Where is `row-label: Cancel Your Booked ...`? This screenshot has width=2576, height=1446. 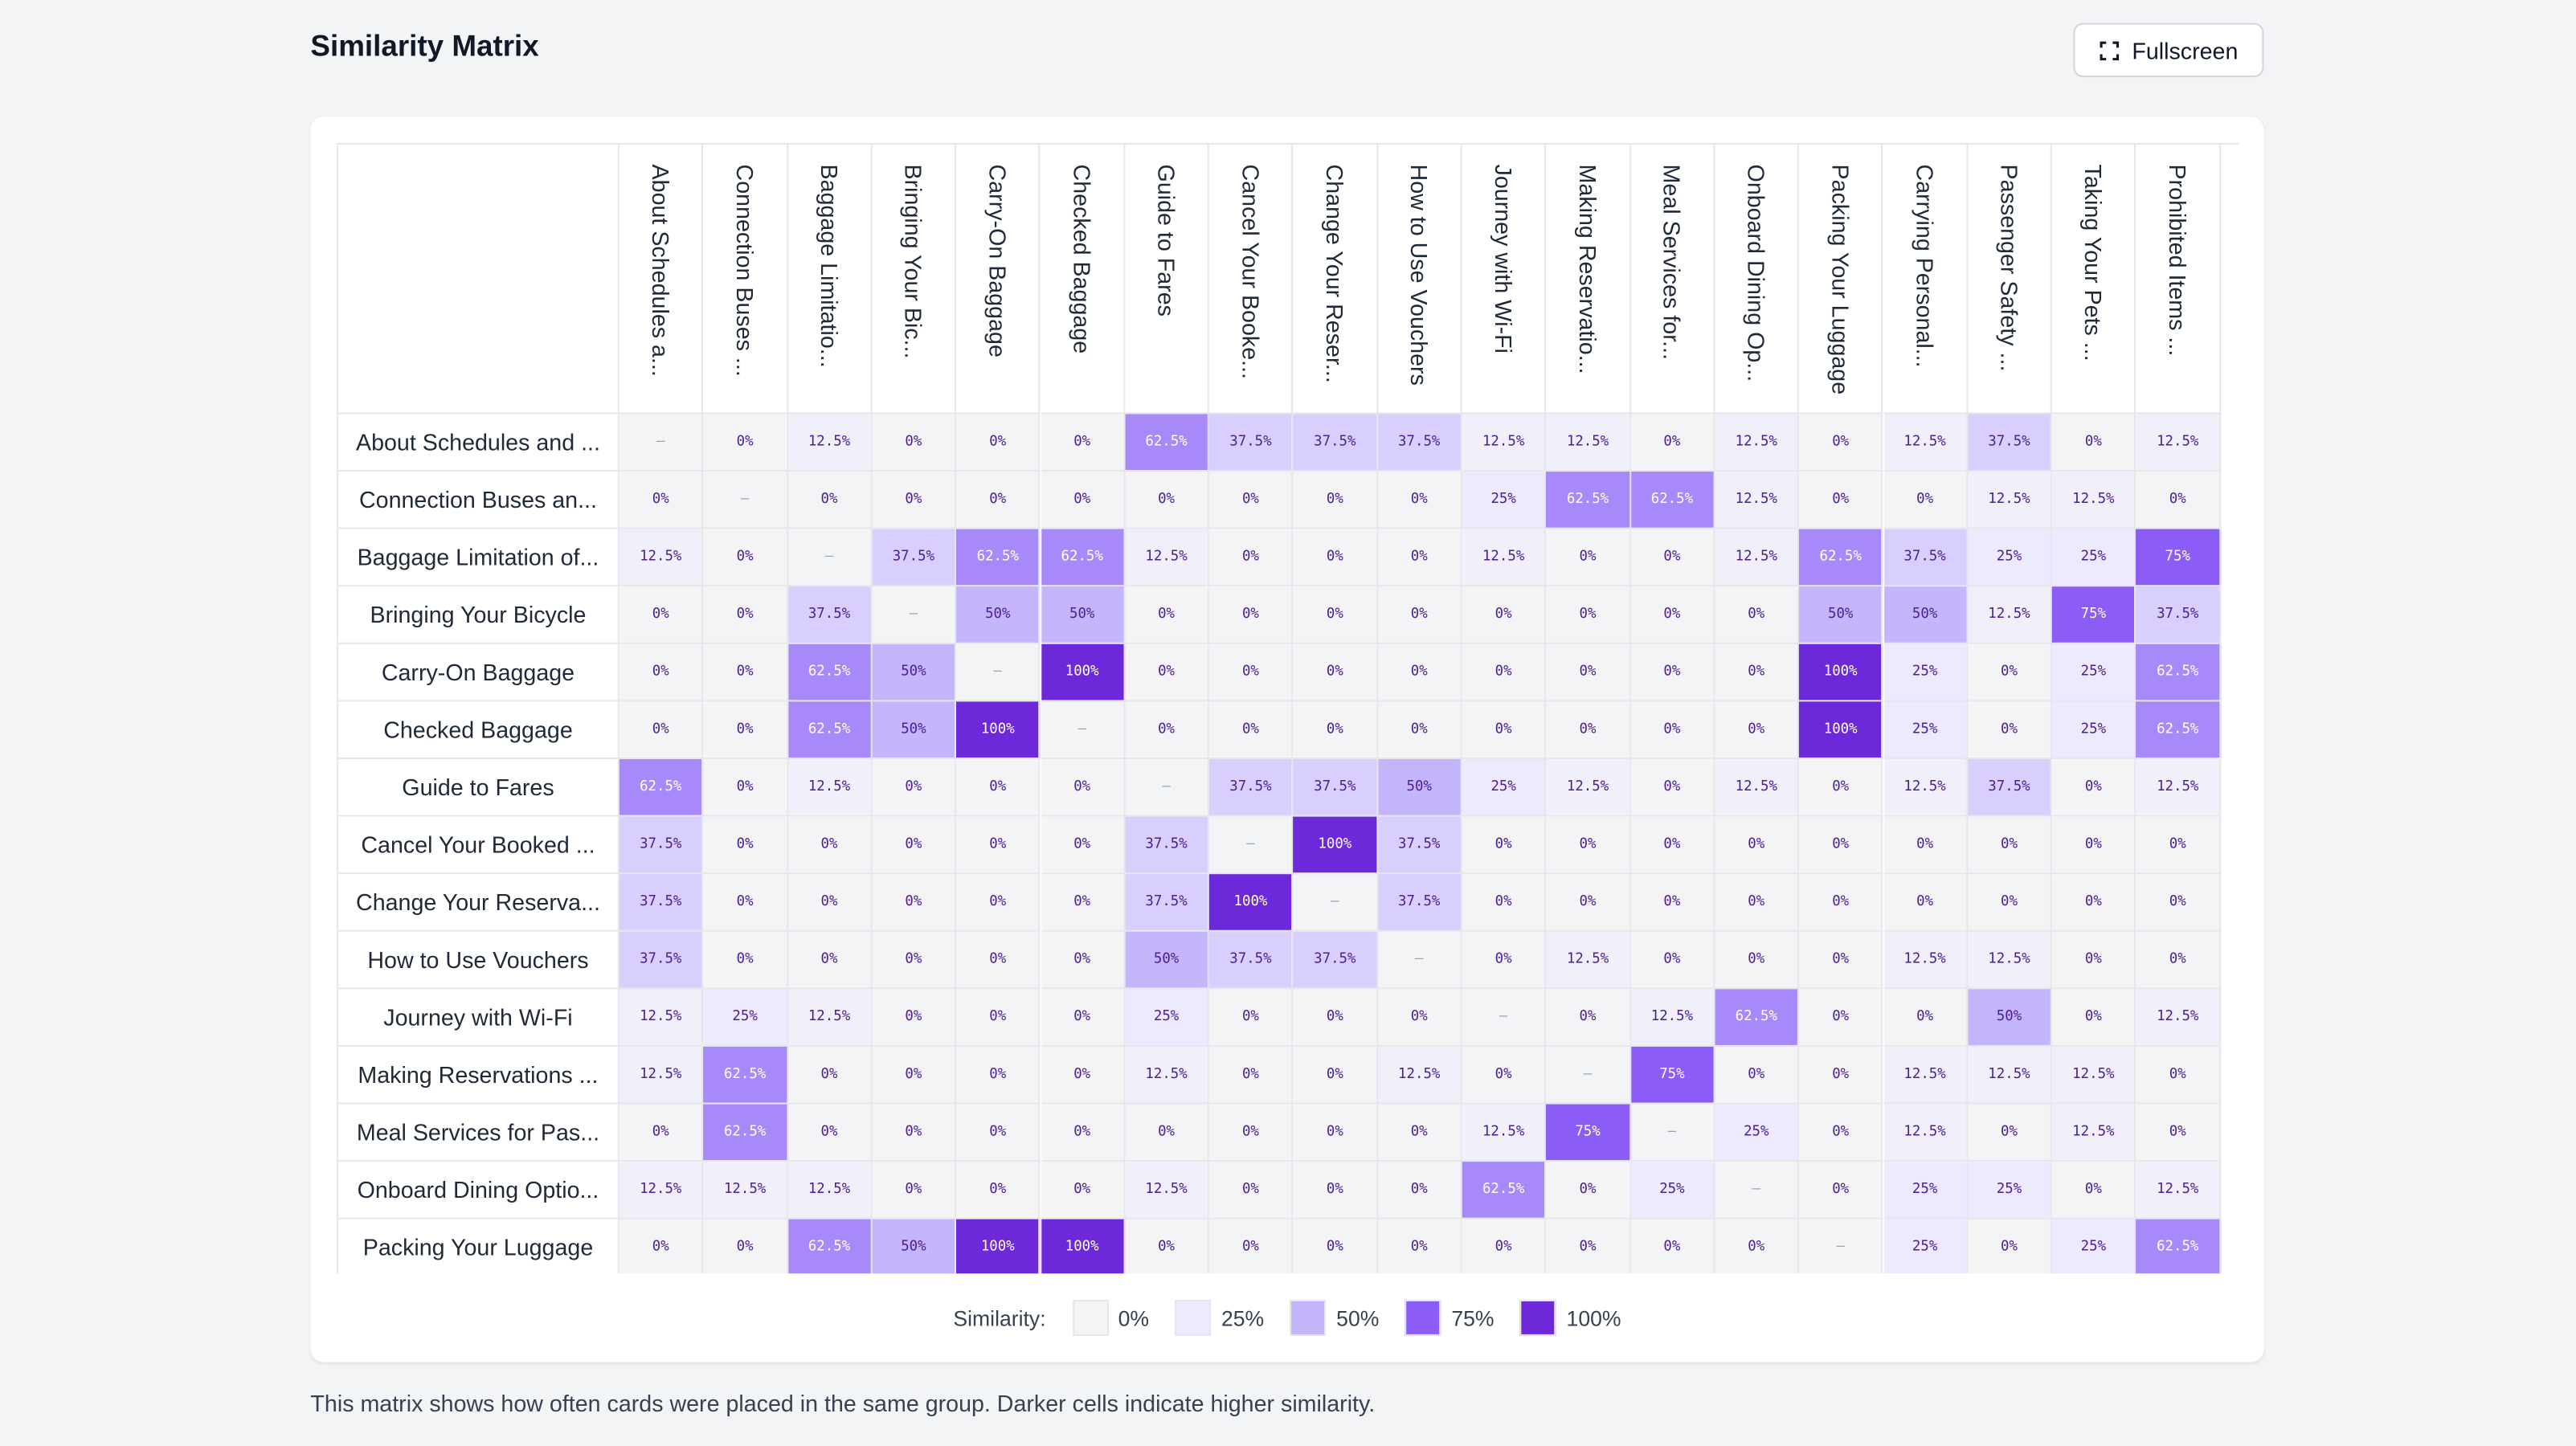 row-label: Cancel Your Booked ... is located at coordinates (478, 846).